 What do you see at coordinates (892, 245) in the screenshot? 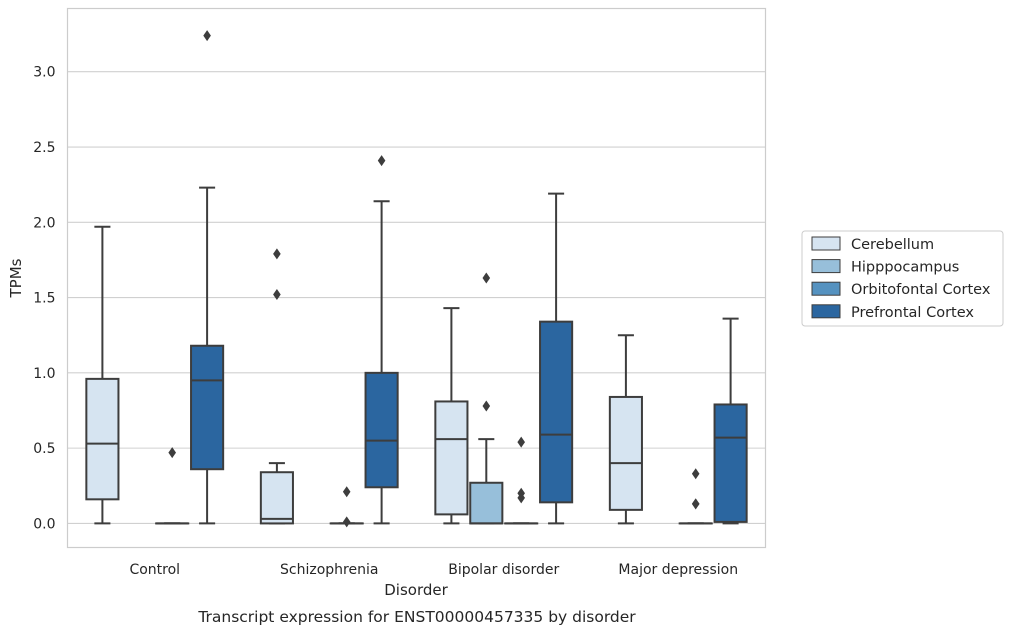
I see `legend-label: Cerebellum` at bounding box center [892, 245].